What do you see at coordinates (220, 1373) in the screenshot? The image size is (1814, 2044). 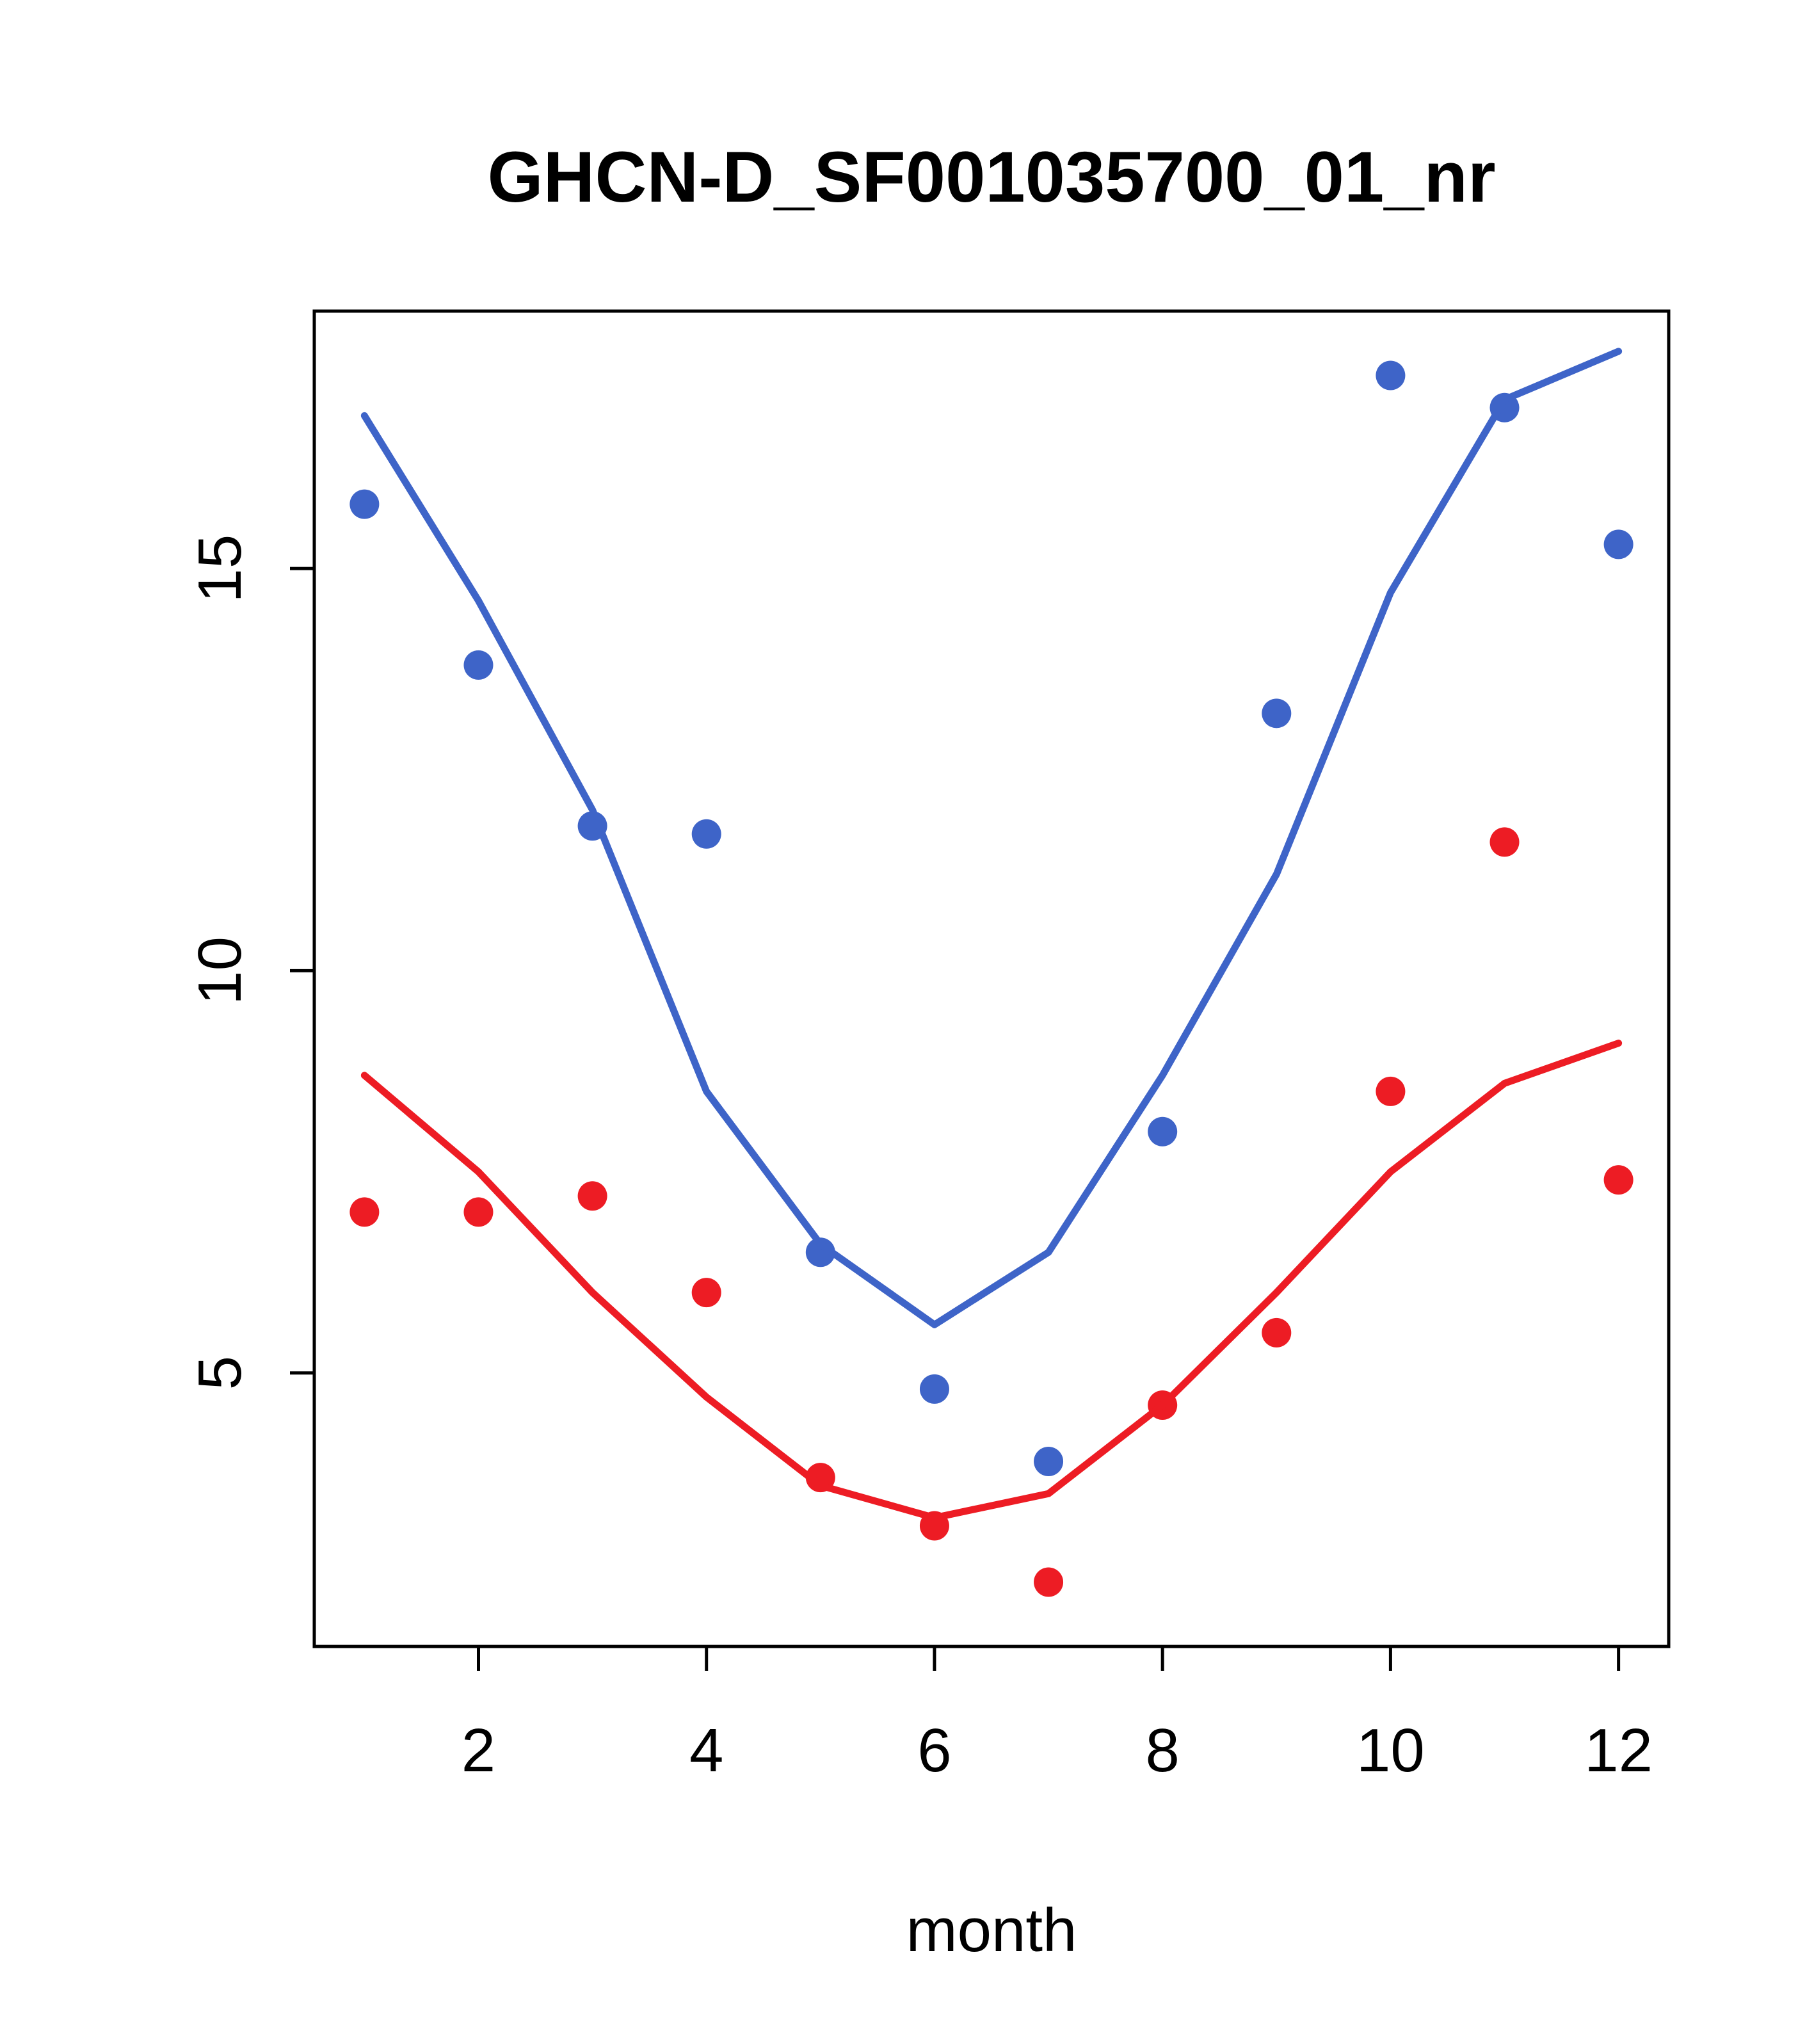 I see `y-tick-label: 5` at bounding box center [220, 1373].